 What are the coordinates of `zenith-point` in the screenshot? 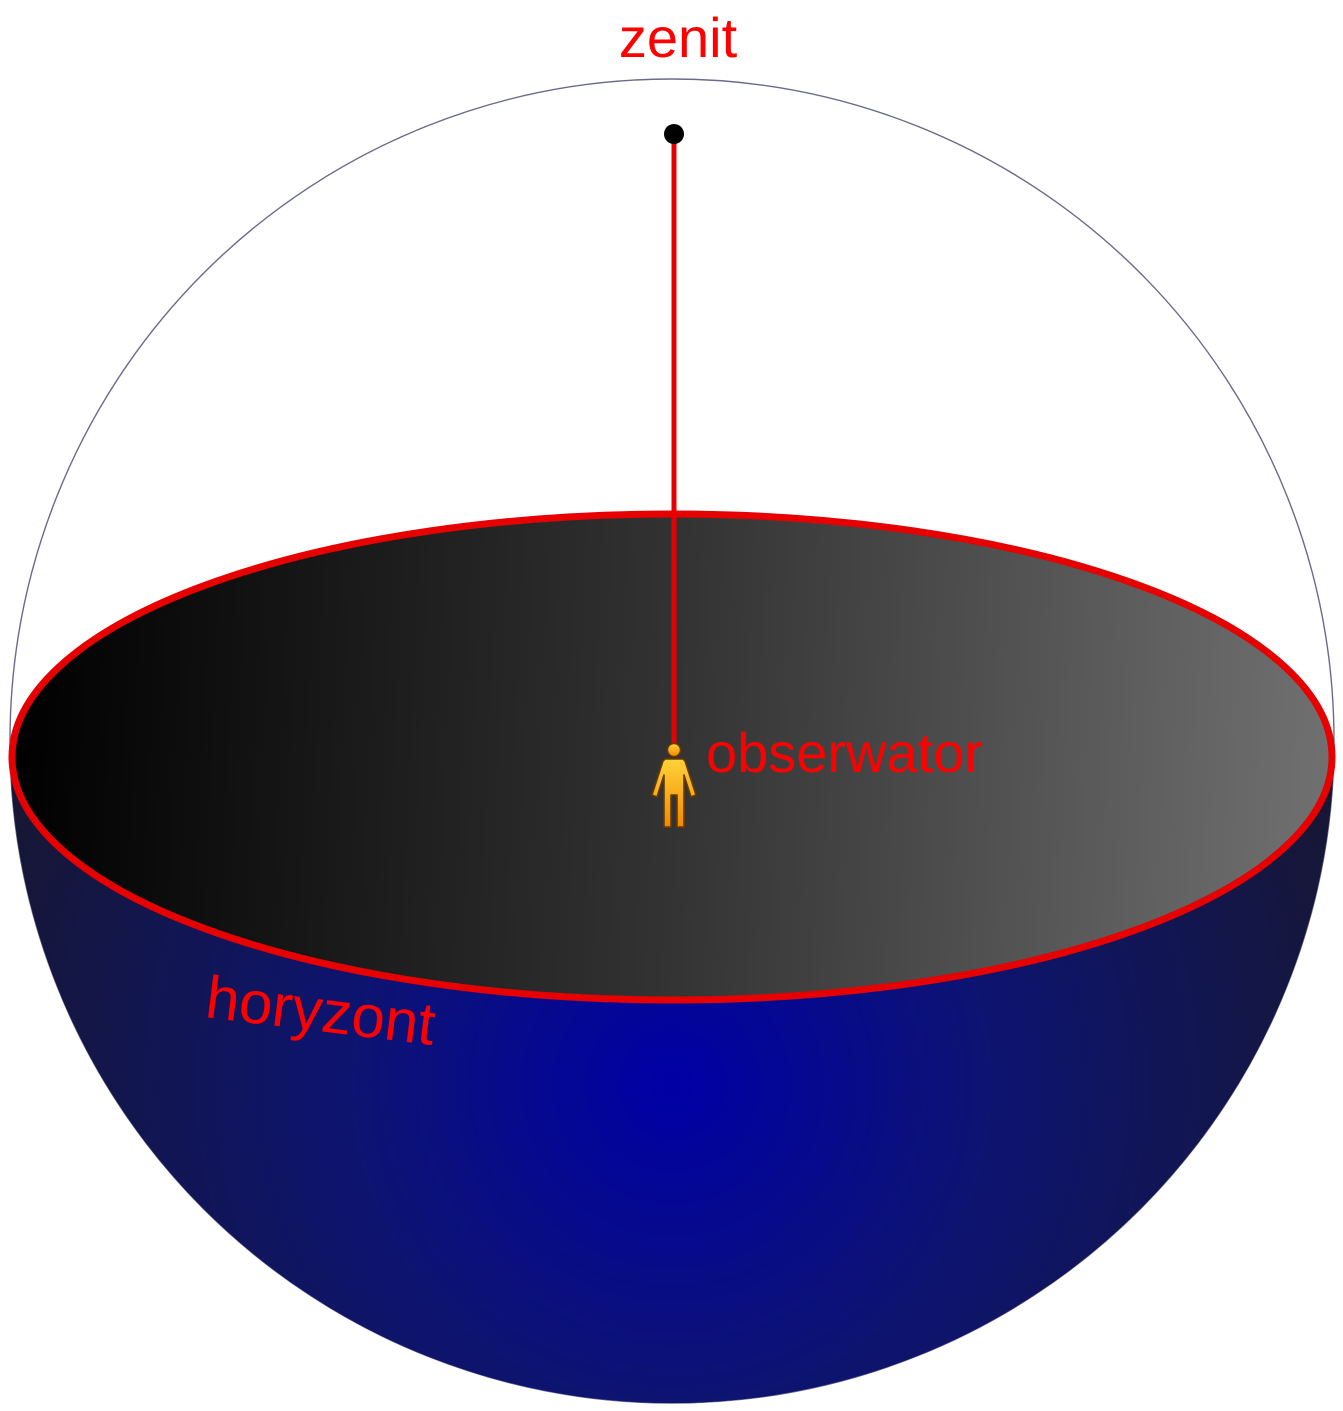 It's located at (674, 134).